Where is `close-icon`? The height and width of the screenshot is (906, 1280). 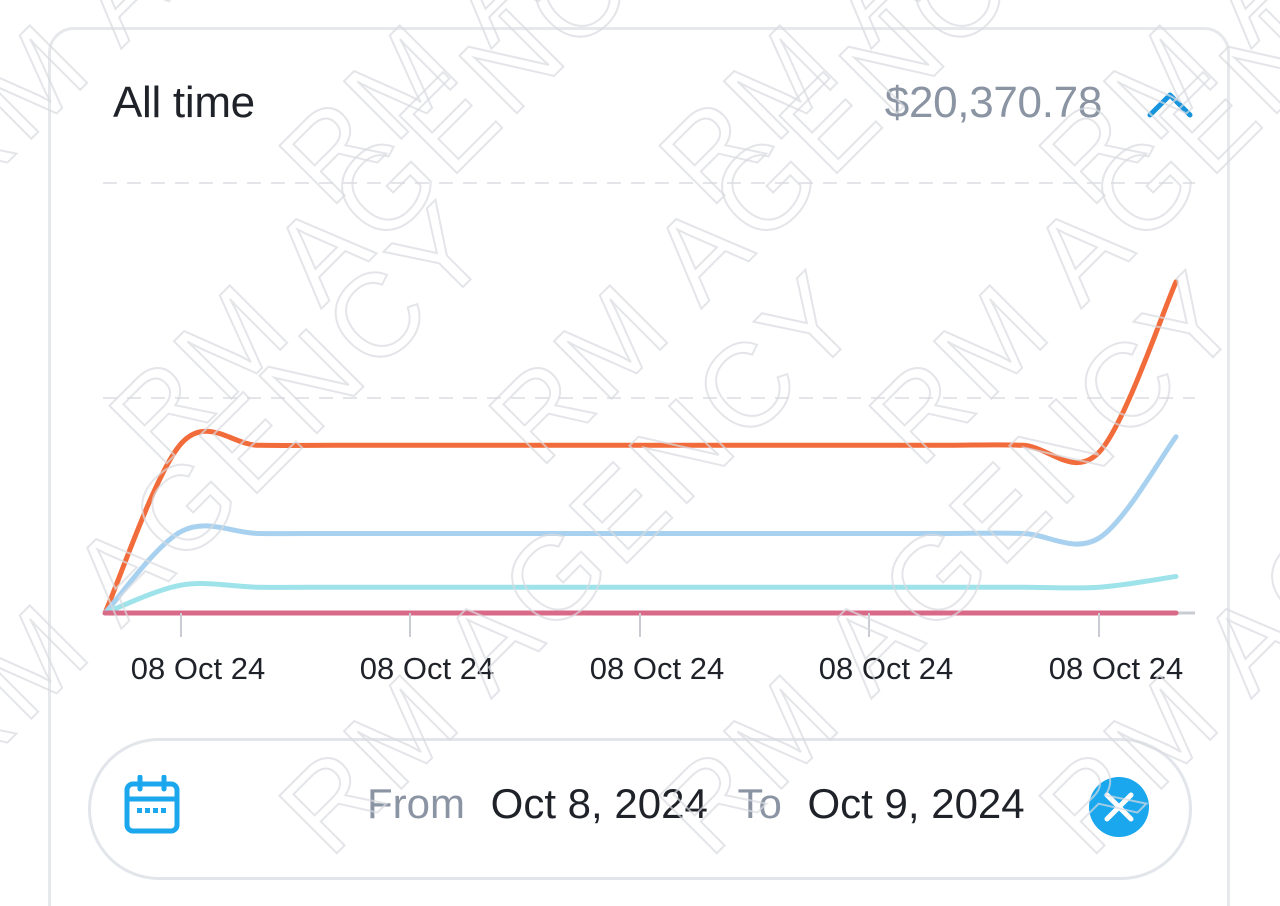
close-icon is located at coordinates (1119, 807).